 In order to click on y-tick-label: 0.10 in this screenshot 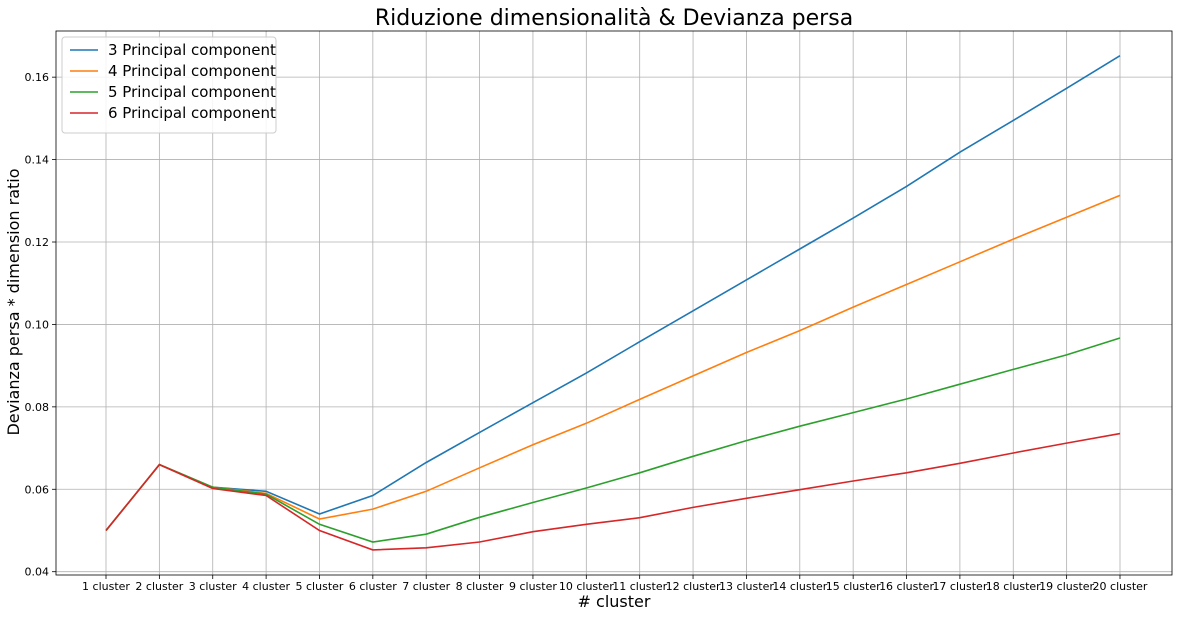, I will do `click(37, 324)`.